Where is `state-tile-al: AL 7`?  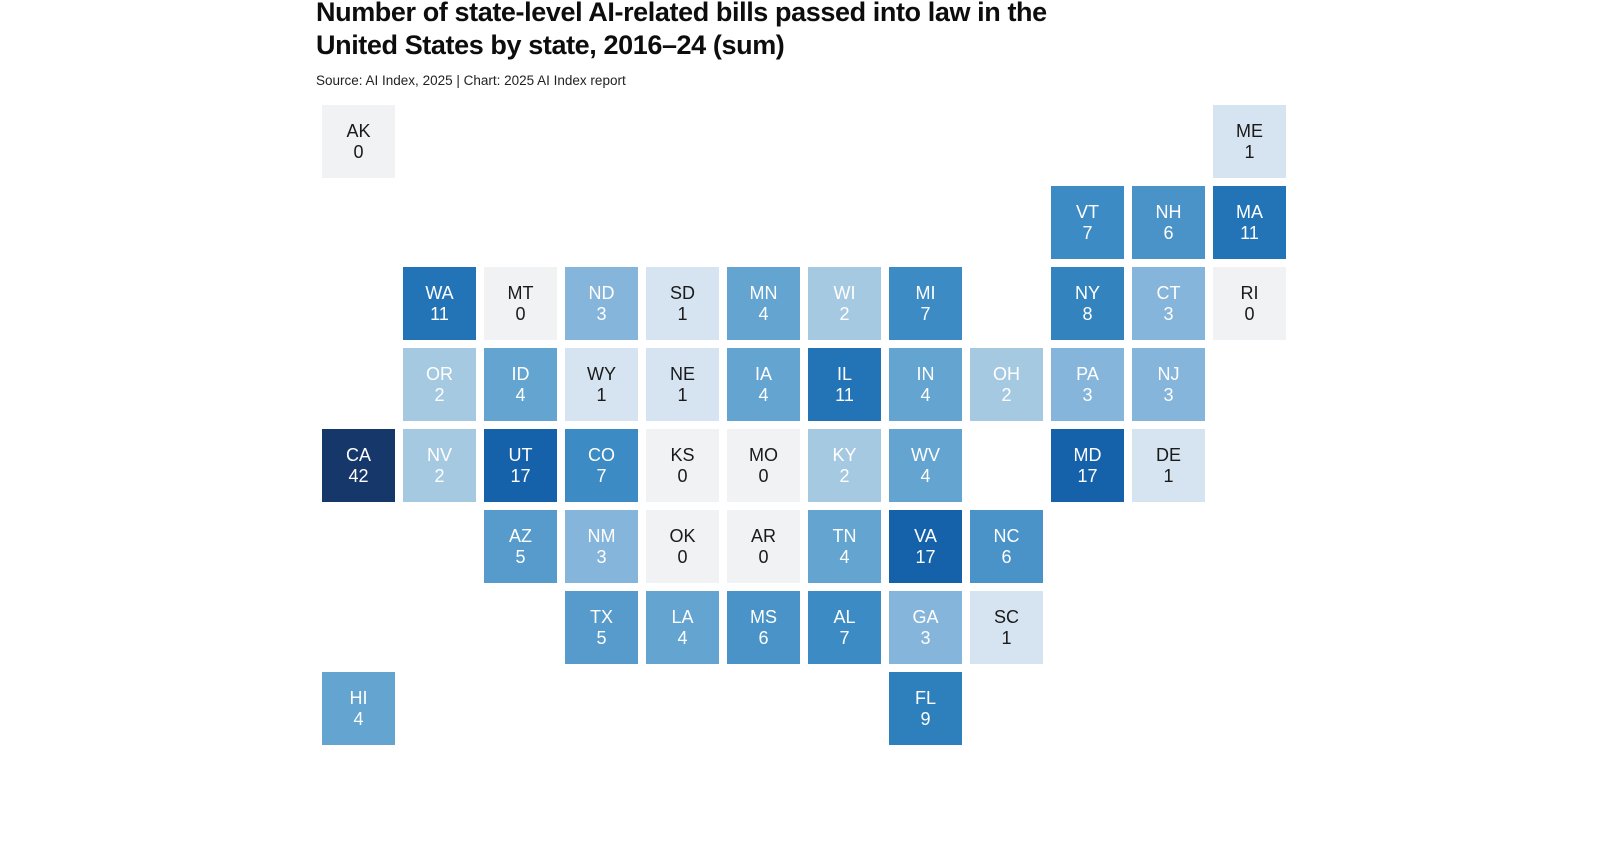
state-tile-al: AL 7 is located at coordinates (844, 627).